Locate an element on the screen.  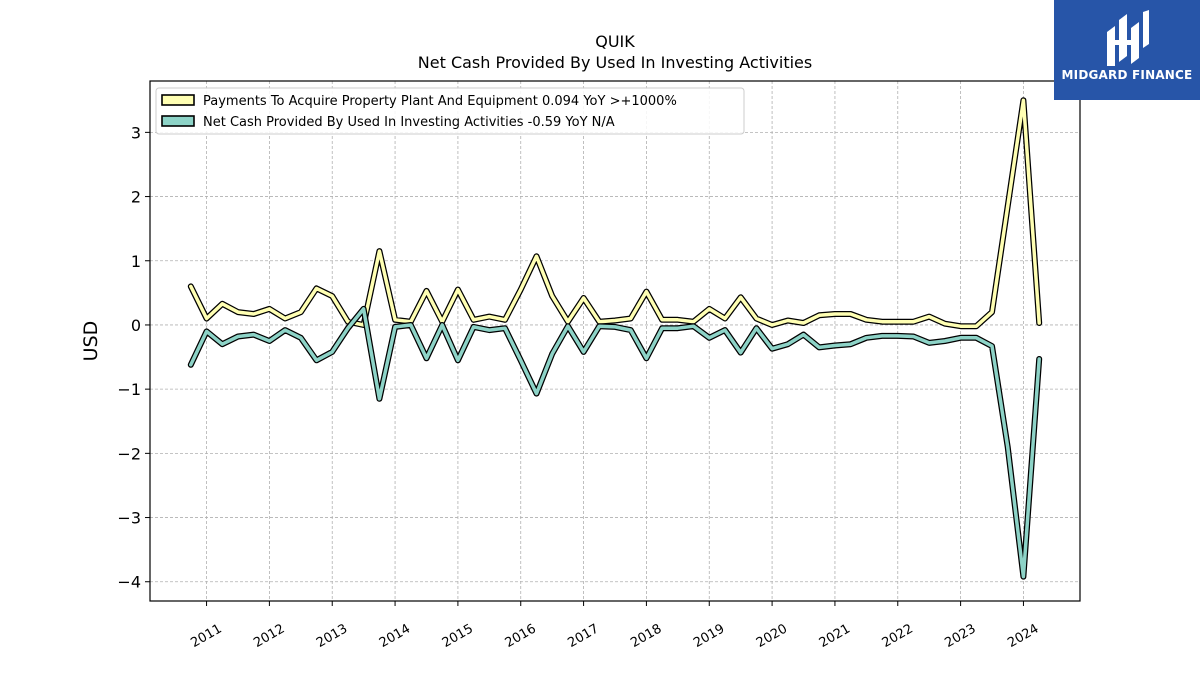
x-tick-label: 2014 is located at coordinates (395, 636).